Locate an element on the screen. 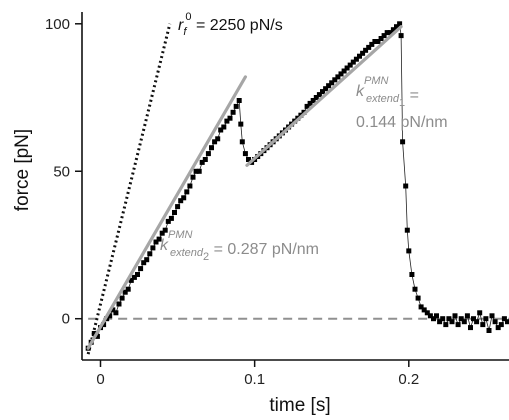 Image resolution: width=509 pixels, height=420 pixels. rate-symbol: r is located at coordinates (181, 25).